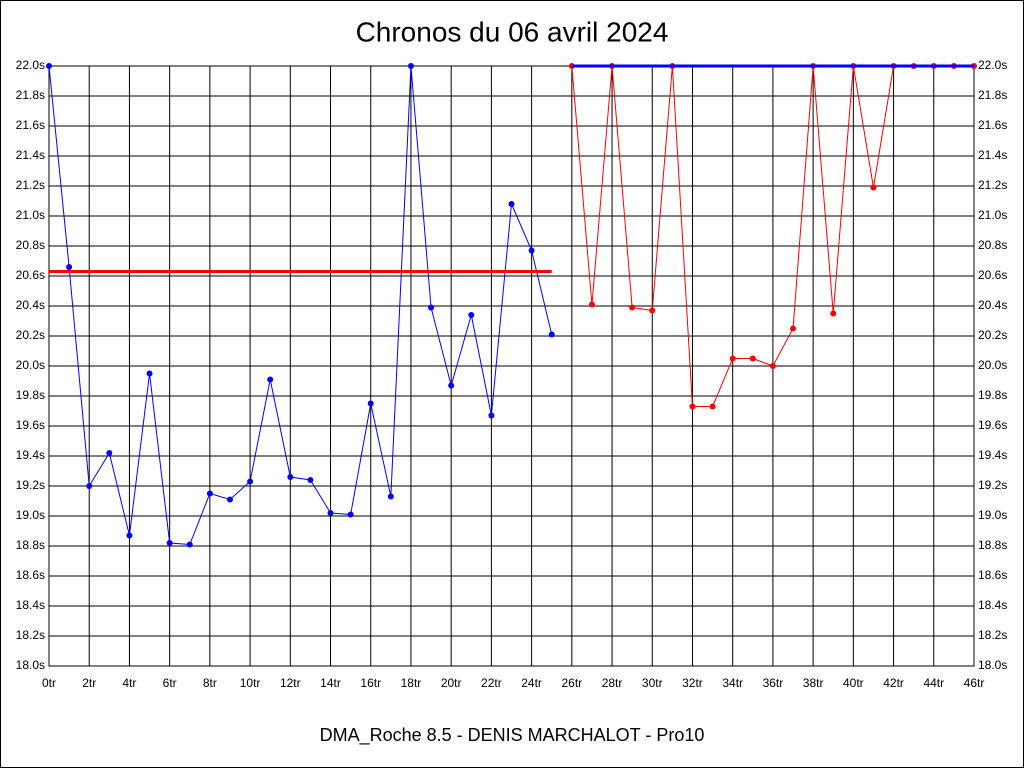 Image resolution: width=1024 pixels, height=768 pixels. Describe the element at coordinates (992, 125) in the screenshot. I see `y2-tick-label: 21.6s` at that location.